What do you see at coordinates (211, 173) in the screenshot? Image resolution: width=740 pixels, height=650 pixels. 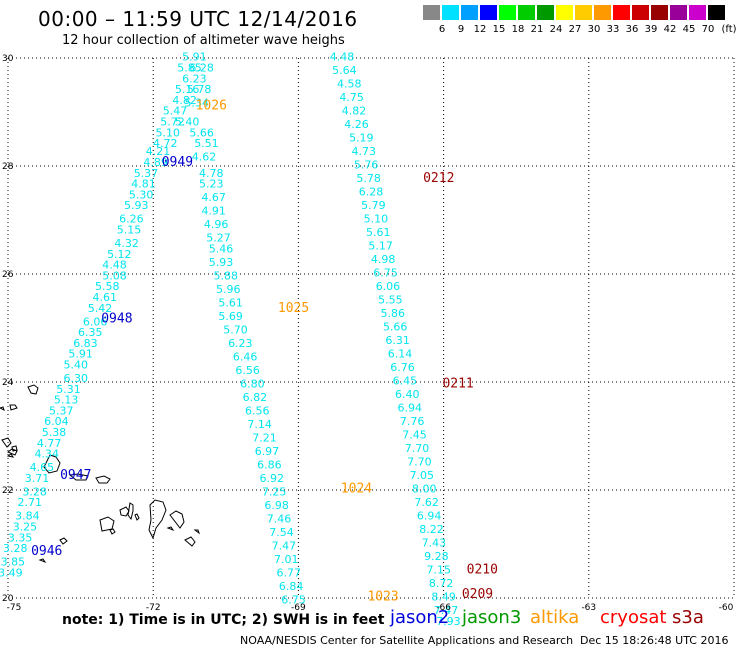 I see `swh-measurement: 4.78` at bounding box center [211, 173].